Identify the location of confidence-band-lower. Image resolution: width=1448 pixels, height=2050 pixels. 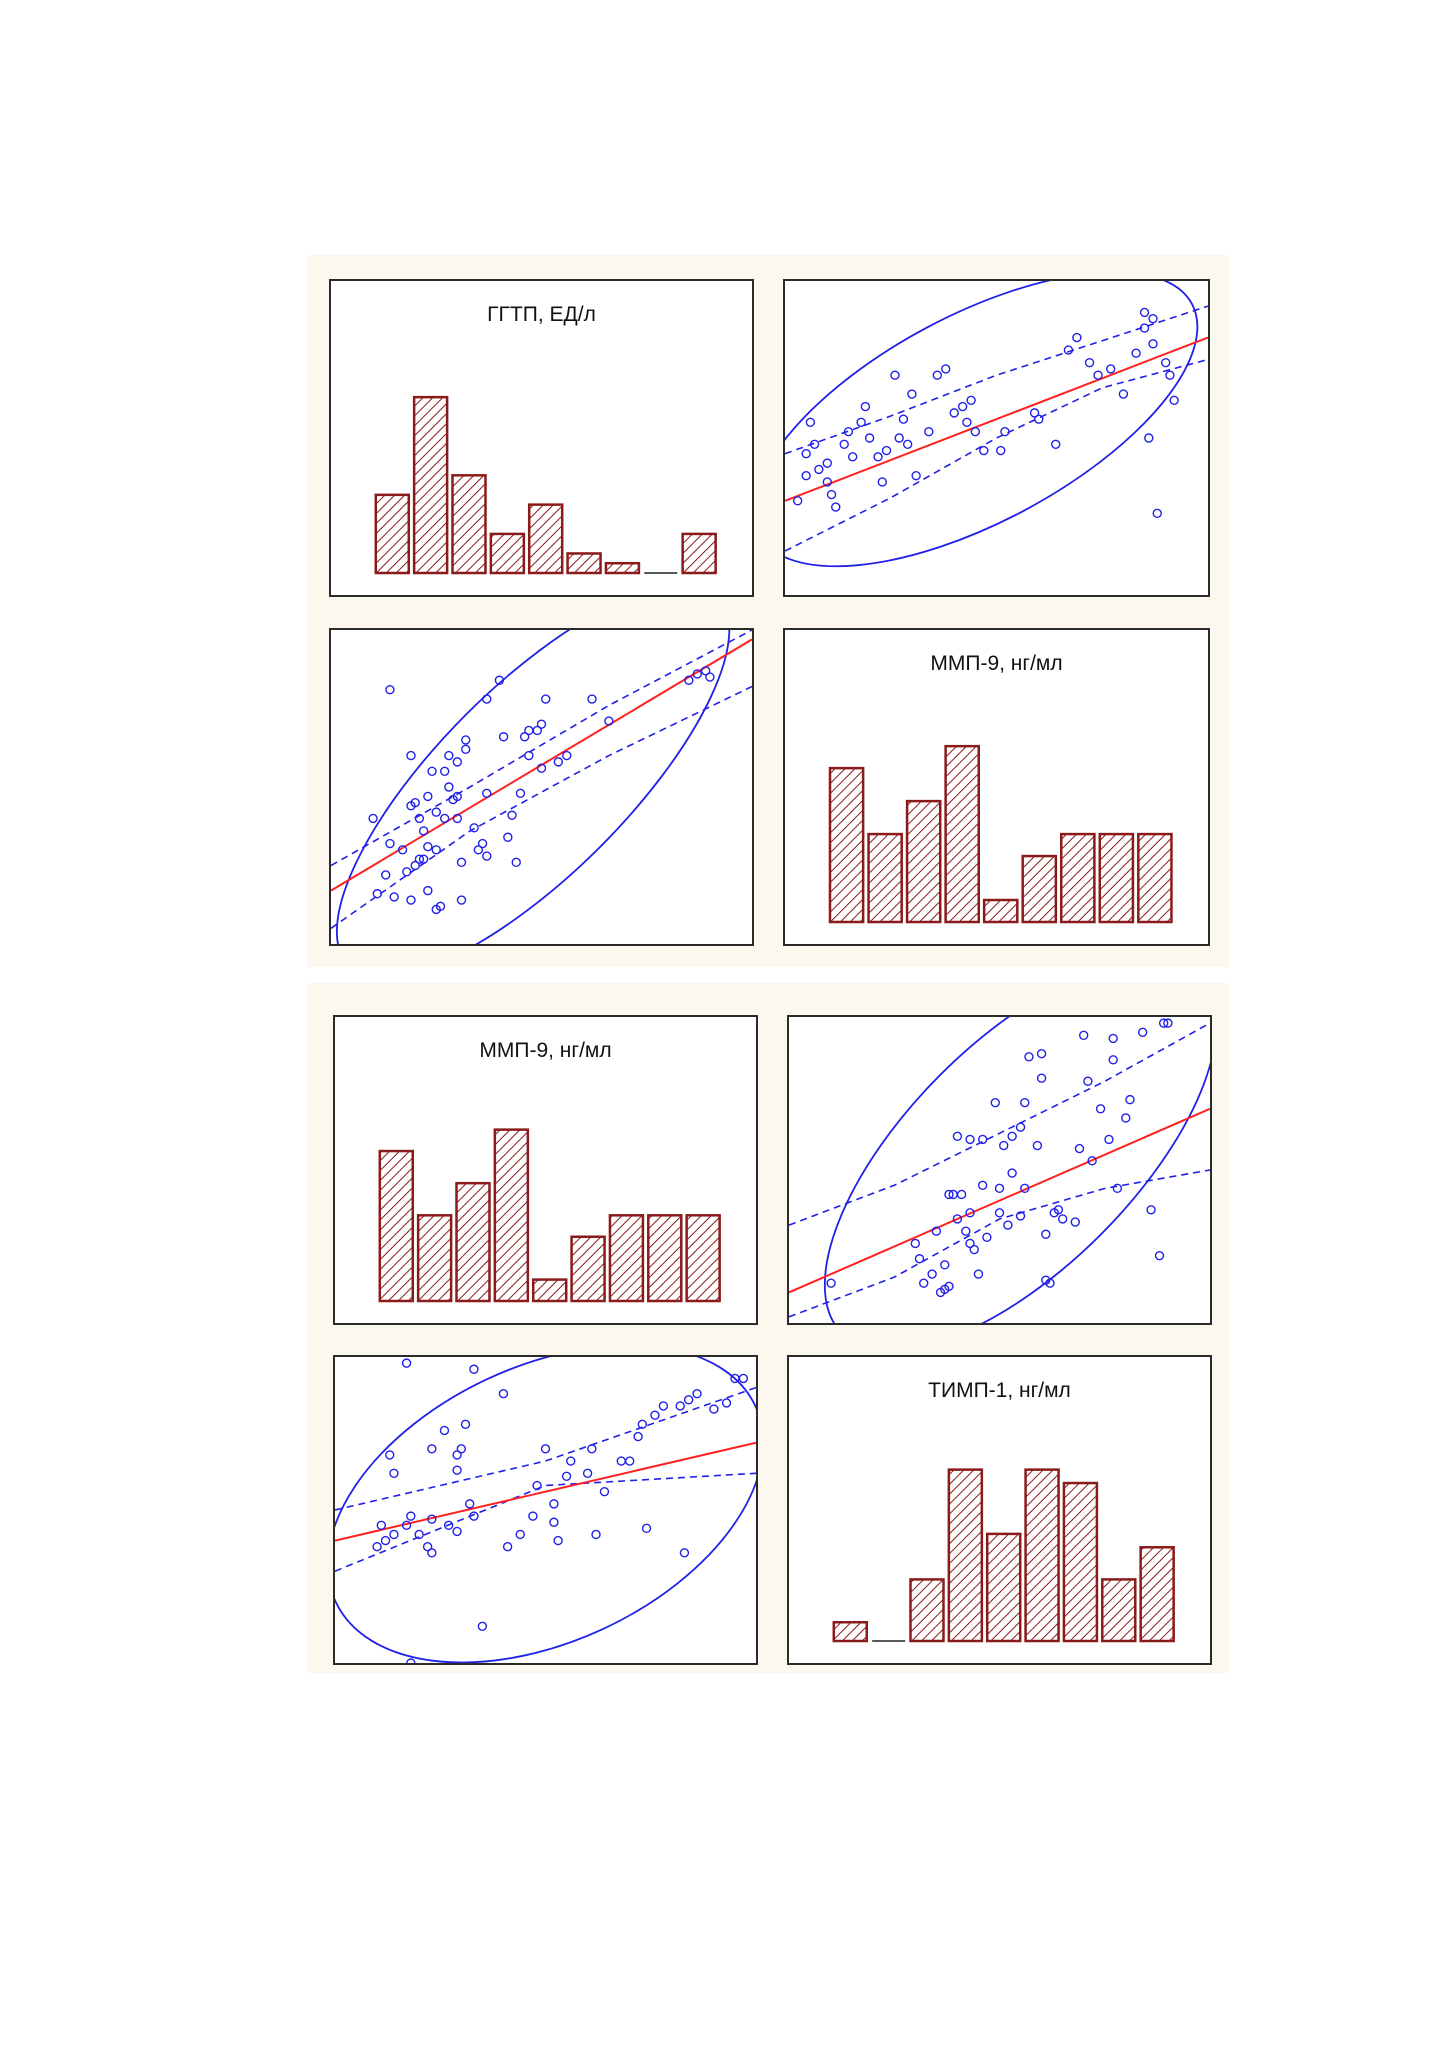
(996, 455).